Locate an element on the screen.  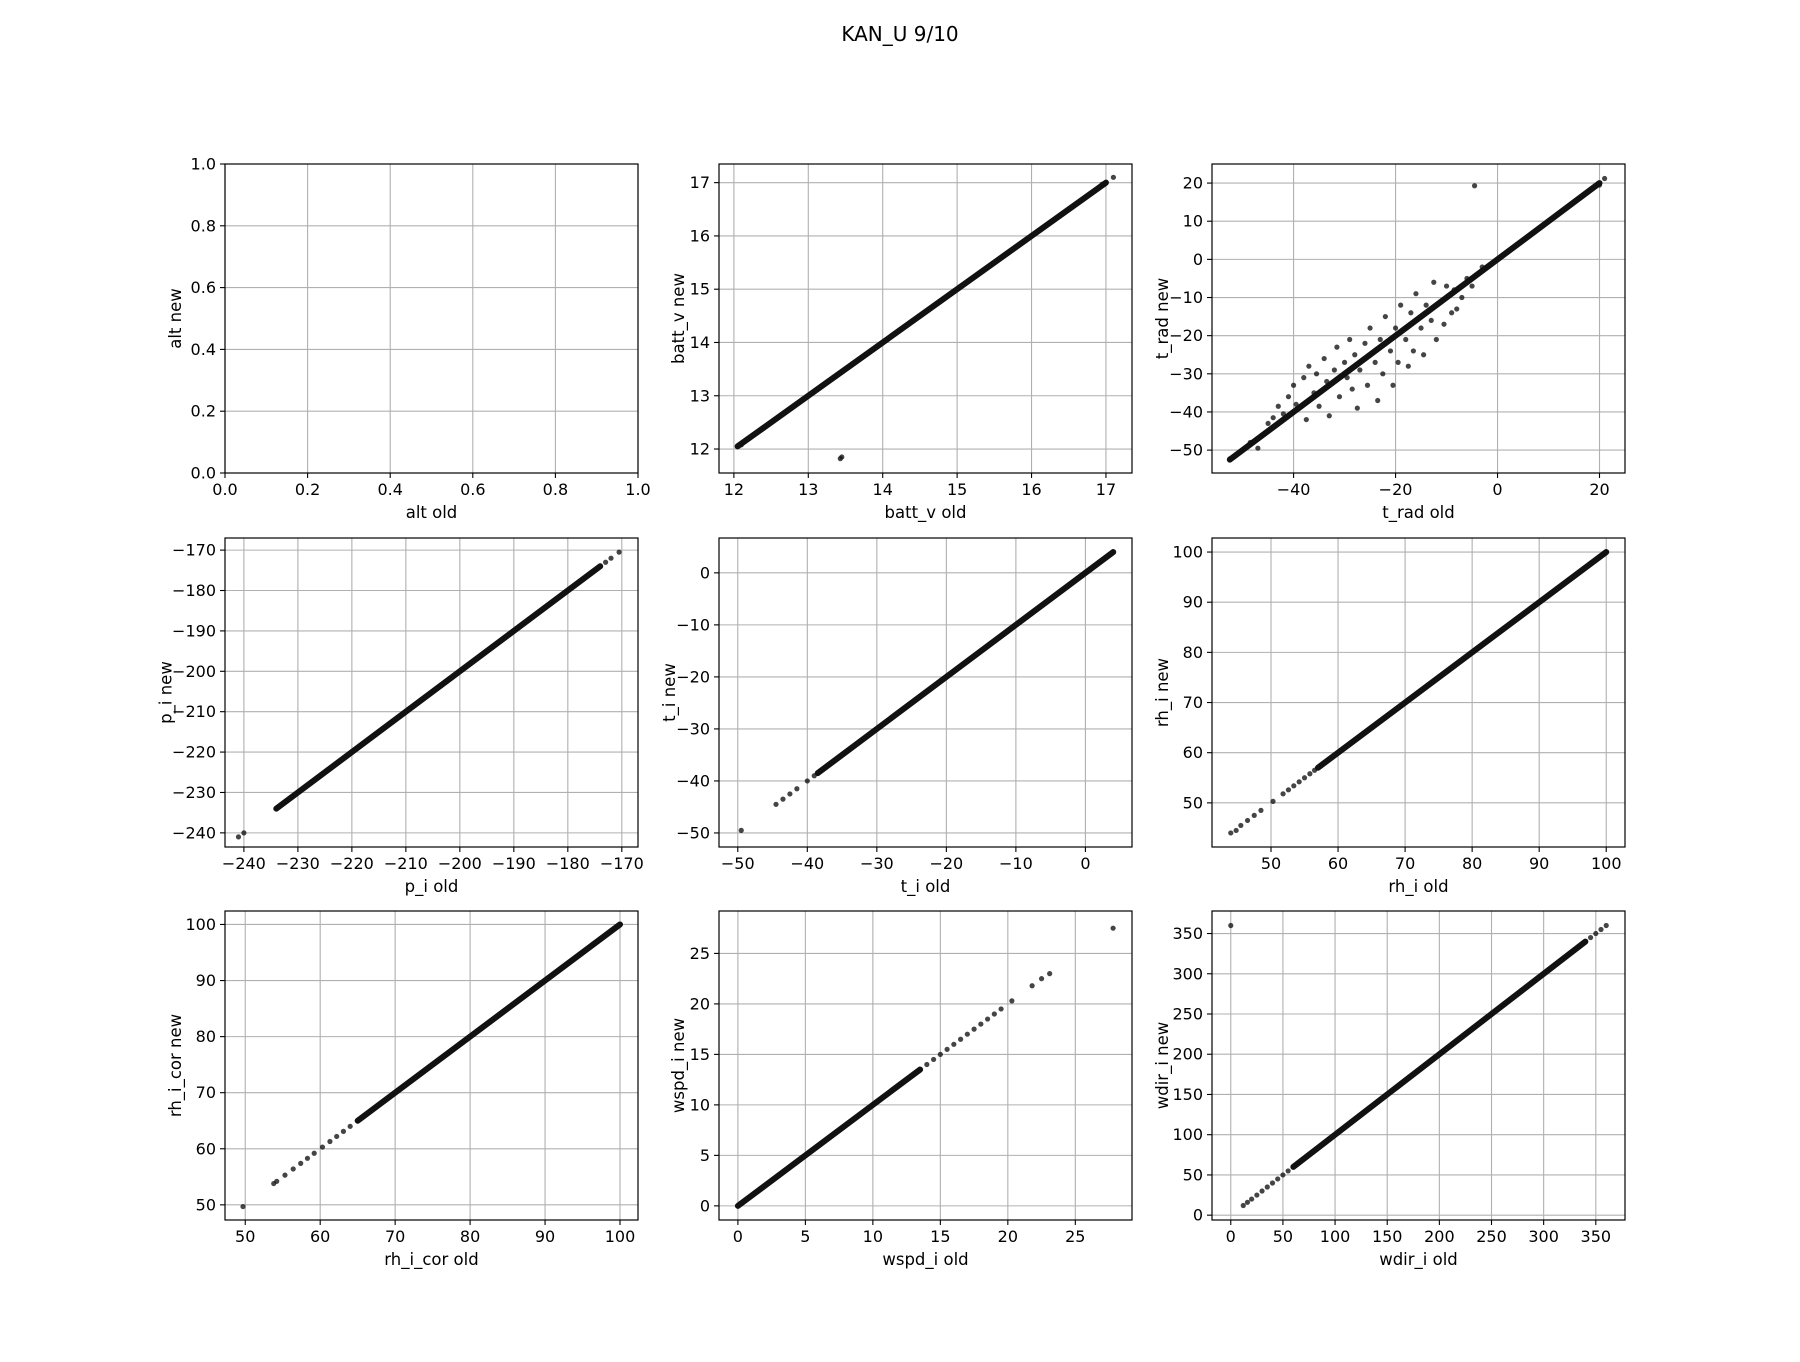
y-tick-label: −180 is located at coordinates (194, 590).